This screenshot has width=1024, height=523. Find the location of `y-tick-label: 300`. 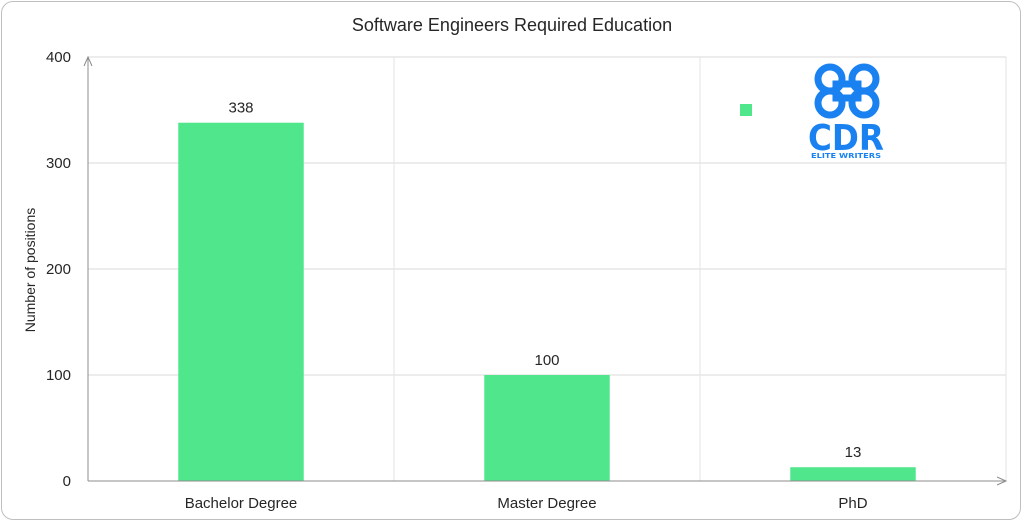

y-tick-label: 300 is located at coordinates (58, 163).